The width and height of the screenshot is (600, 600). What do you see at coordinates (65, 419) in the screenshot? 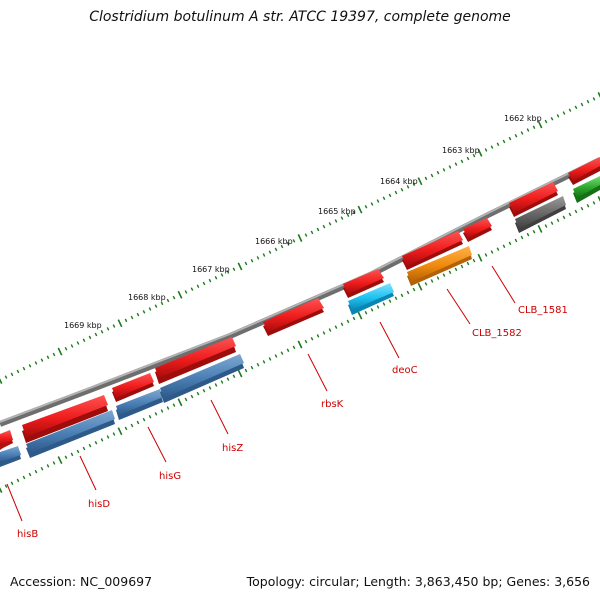
I see `forward-cds-hisD` at bounding box center [65, 419].